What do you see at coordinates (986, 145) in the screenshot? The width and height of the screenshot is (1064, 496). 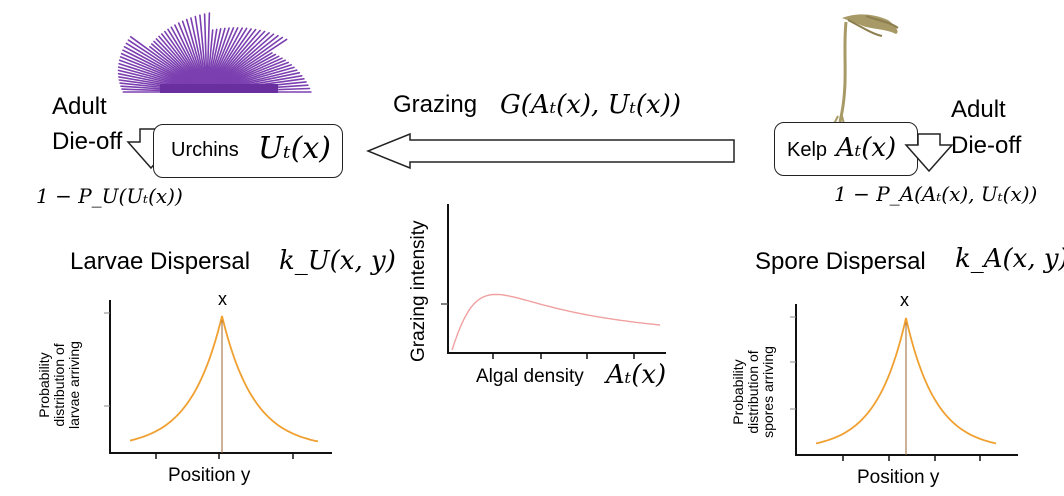 I see `kelp-dieoff-label: Die-off` at bounding box center [986, 145].